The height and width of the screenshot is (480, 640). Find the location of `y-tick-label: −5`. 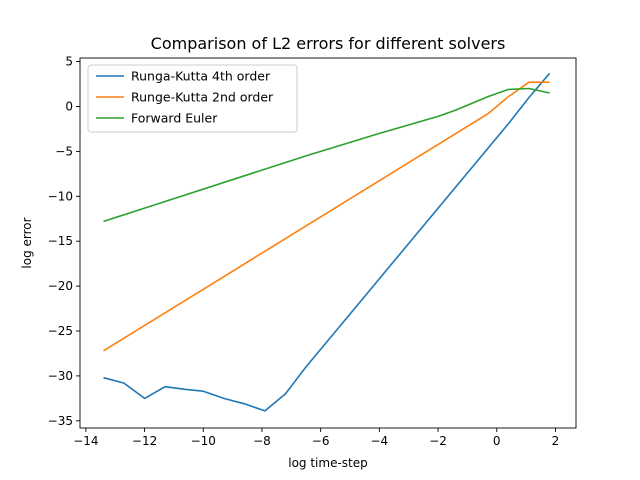

y-tick-label: −5 is located at coordinates (64, 151).